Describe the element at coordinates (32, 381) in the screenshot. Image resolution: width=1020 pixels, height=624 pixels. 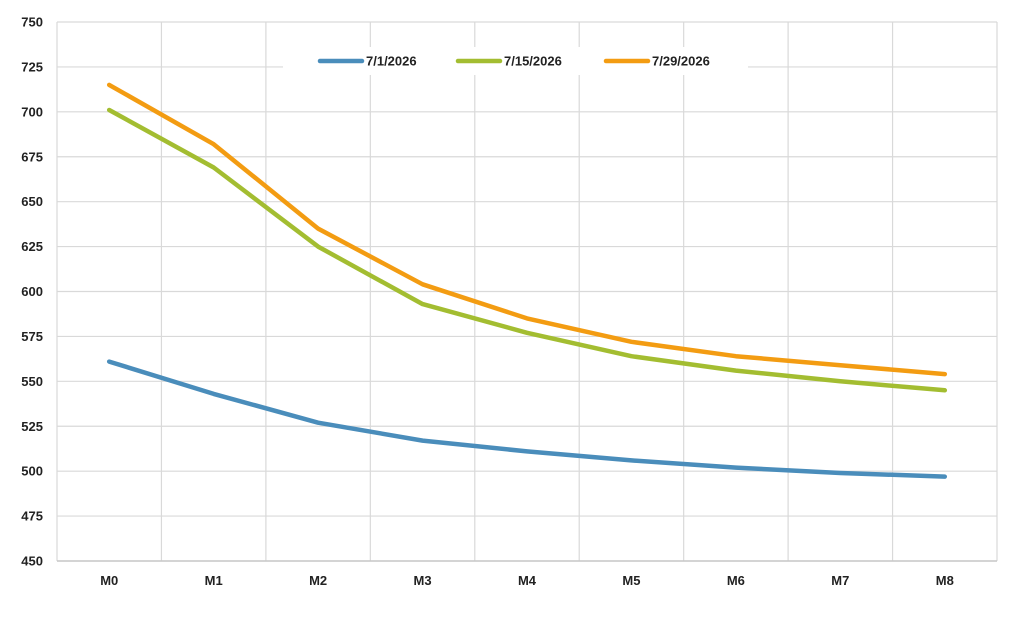
I see `y-tick-label: 550` at that location.